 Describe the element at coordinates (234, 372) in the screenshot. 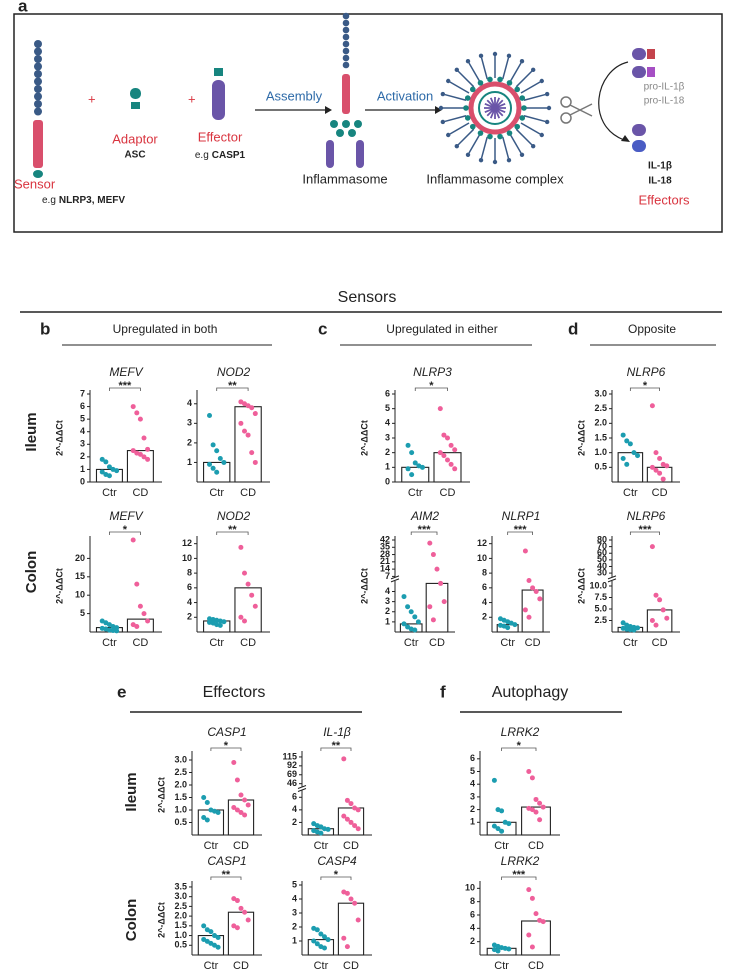

I see `chart-title: NOD2` at that location.